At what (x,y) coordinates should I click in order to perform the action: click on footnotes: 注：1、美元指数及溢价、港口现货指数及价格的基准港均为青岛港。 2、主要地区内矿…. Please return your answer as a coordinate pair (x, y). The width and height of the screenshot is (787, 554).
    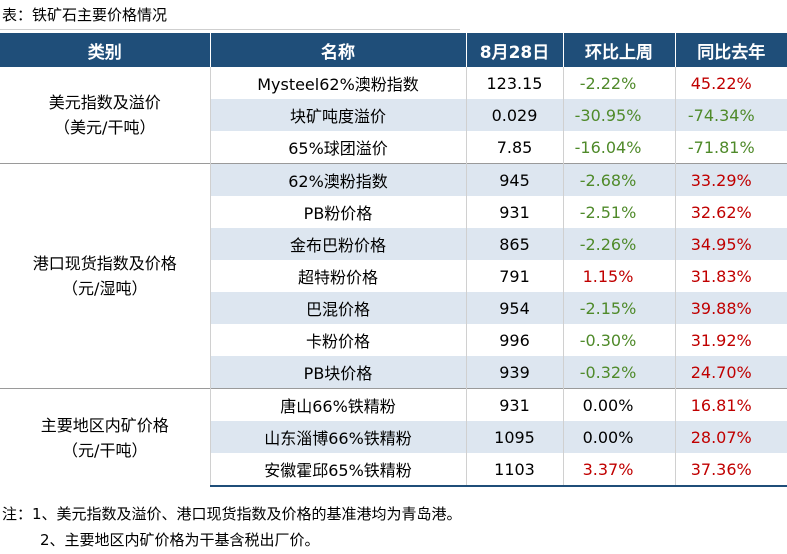
    Looking at the image, I should click on (232, 527).